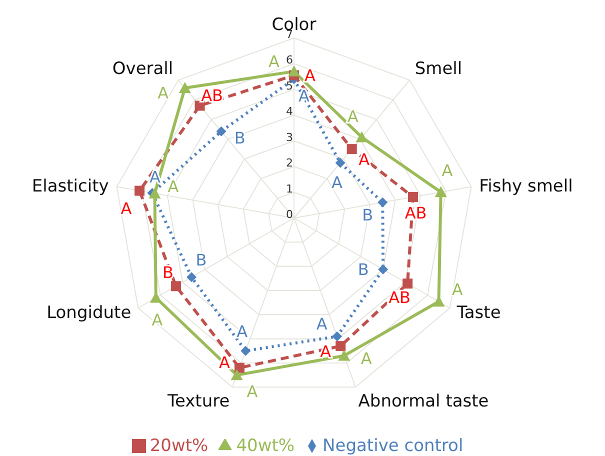 Image resolution: width=605 pixels, height=456 pixels. I want to click on y-tick-label: 1, so click(289, 189).